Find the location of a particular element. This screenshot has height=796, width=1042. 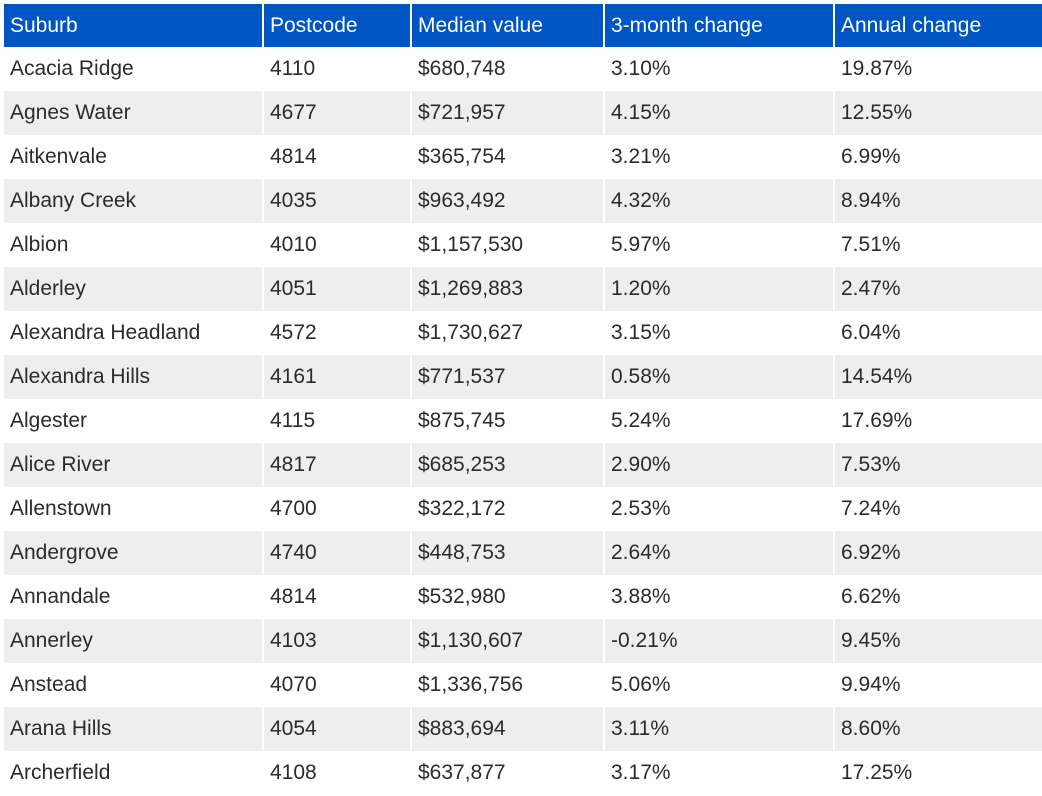

median-value-cell: $1,130,607 is located at coordinates (508, 641).